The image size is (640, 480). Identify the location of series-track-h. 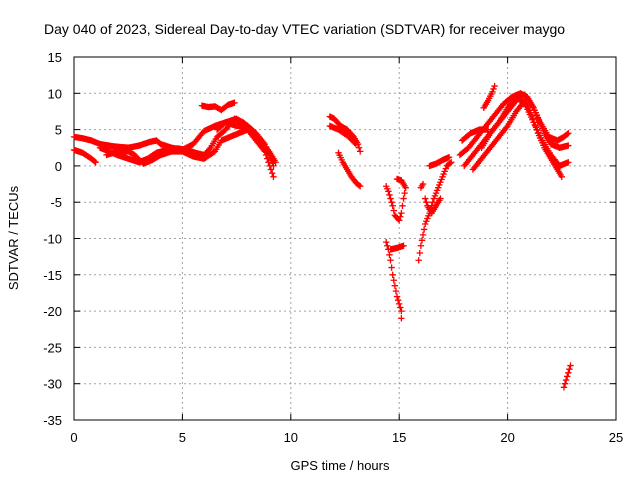
(343, 135).